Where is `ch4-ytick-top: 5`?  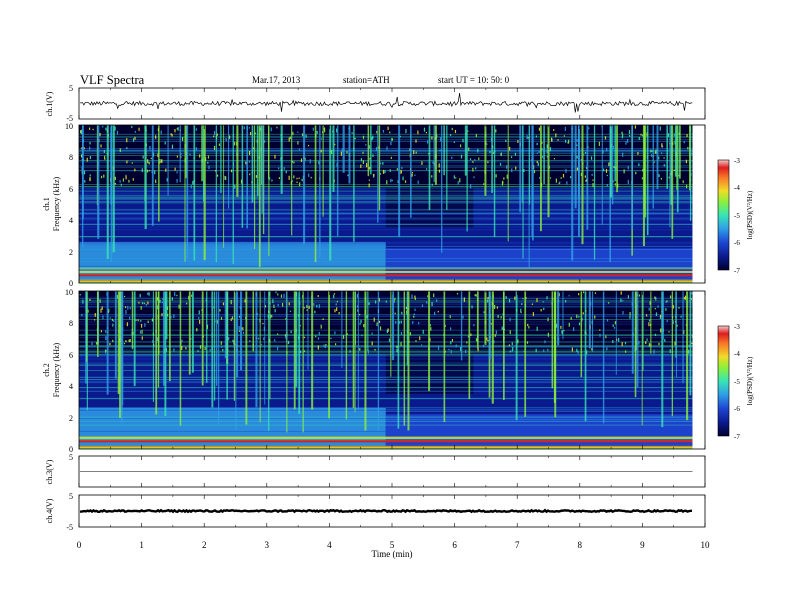 ch4-ytick-top: 5 is located at coordinates (71, 496).